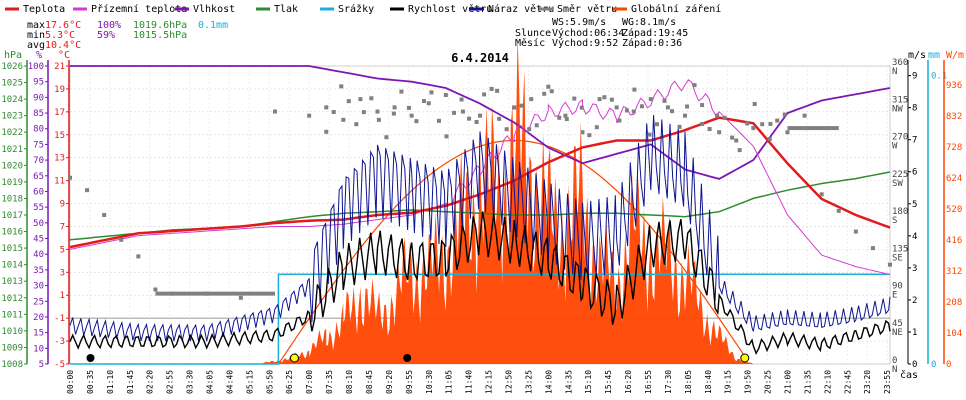 This screenshot has height=400, width=966. I want to click on axis-hpa-tick-label: 1015, so click(12, 249).